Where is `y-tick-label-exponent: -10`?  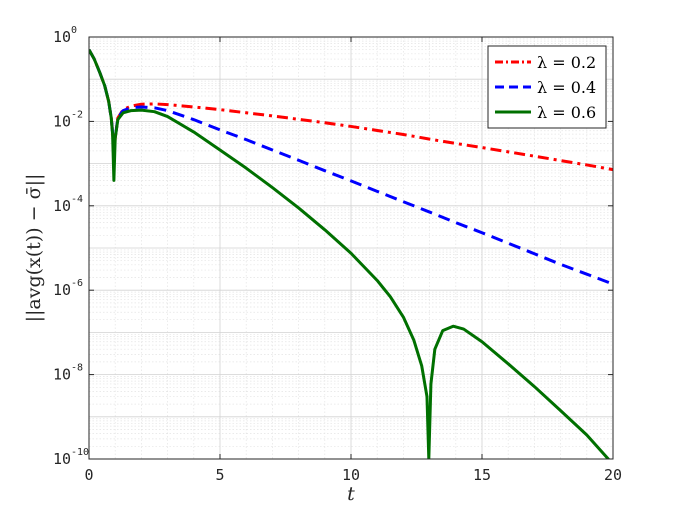
y-tick-label-exponent: -10 is located at coordinates (80, 452).